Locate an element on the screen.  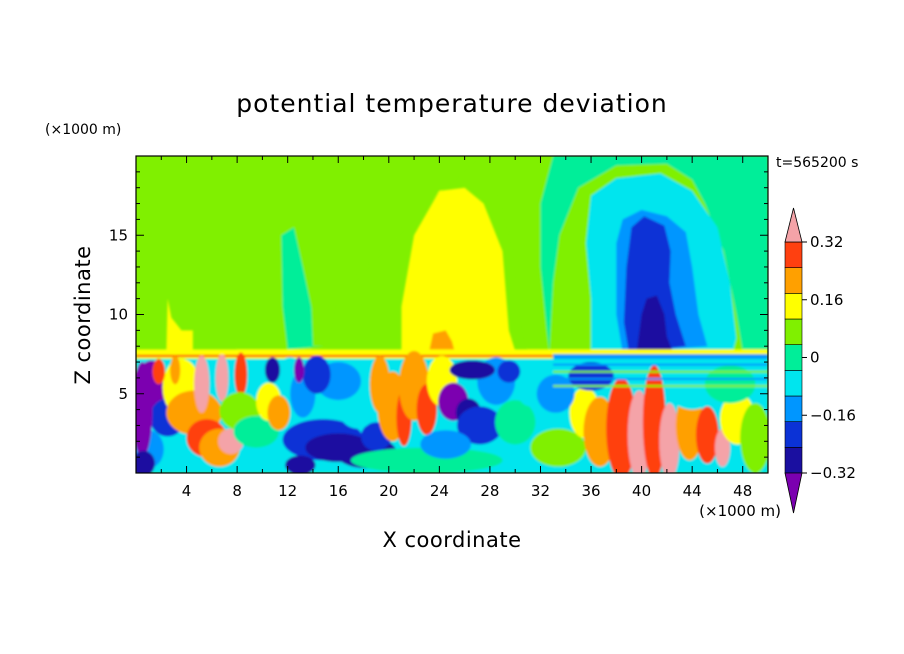
upper-yellow-center is located at coordinates (458, 269).